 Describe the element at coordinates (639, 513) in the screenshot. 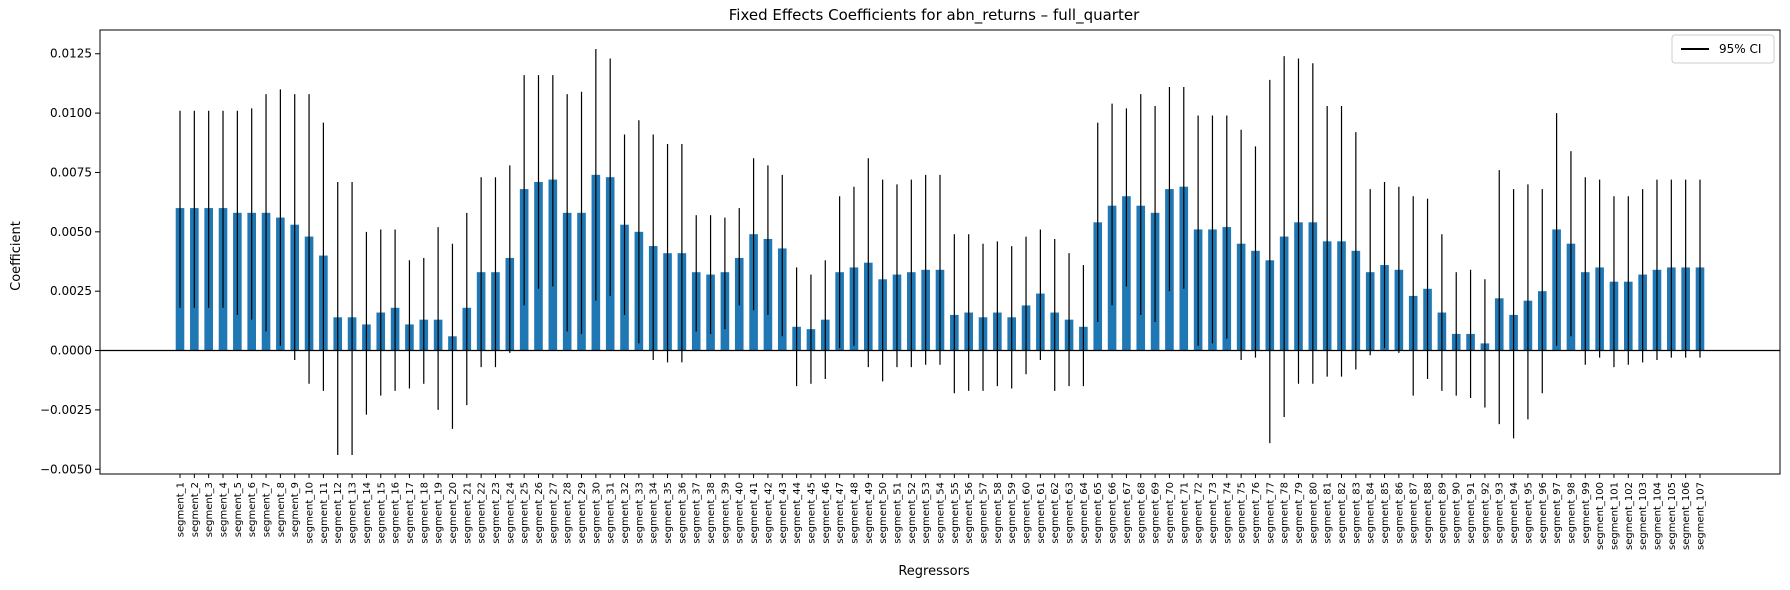

I see `x-tick-label: segment_33` at that location.